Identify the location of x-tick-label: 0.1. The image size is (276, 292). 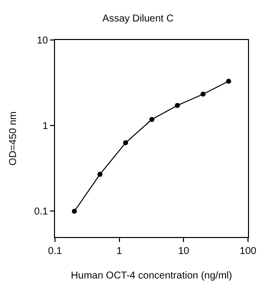
(55, 251).